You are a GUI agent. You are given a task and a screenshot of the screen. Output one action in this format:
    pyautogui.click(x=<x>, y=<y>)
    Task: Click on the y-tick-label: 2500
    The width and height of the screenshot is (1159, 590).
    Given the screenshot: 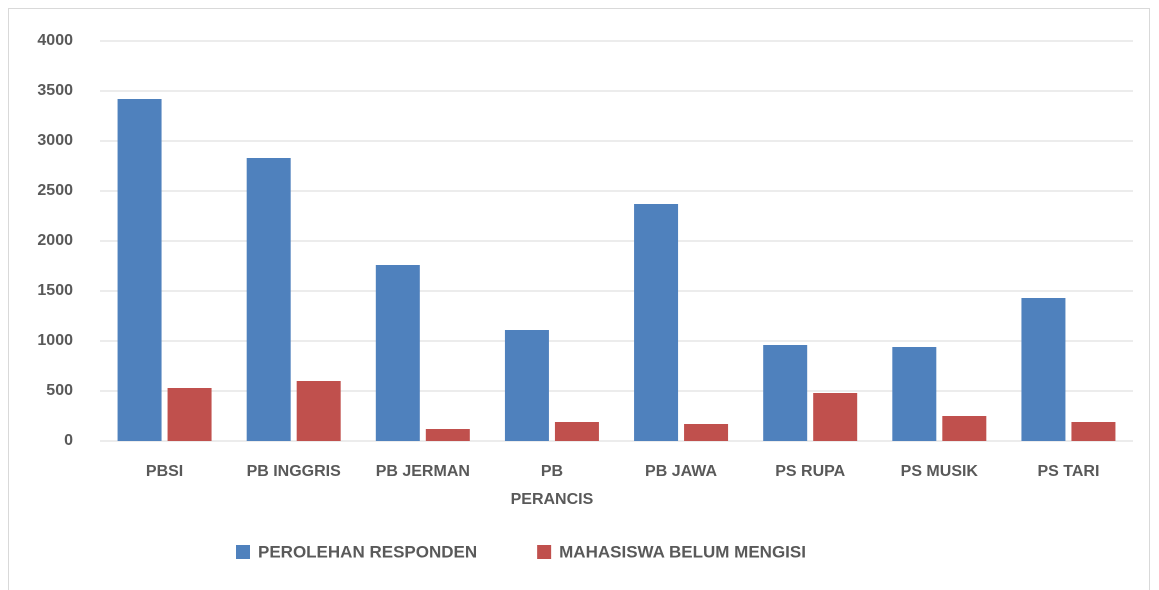 What is the action you would take?
    pyautogui.click(x=55, y=190)
    